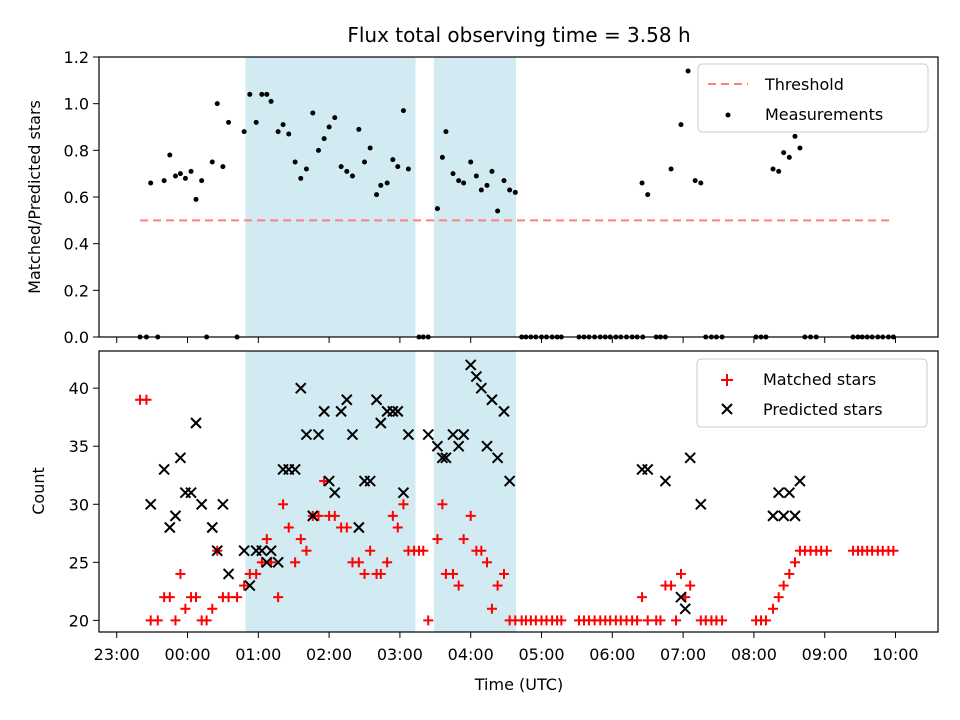  What do you see at coordinates (754, 654) in the screenshot?
I see `x-tick-label: 08:00` at bounding box center [754, 654].